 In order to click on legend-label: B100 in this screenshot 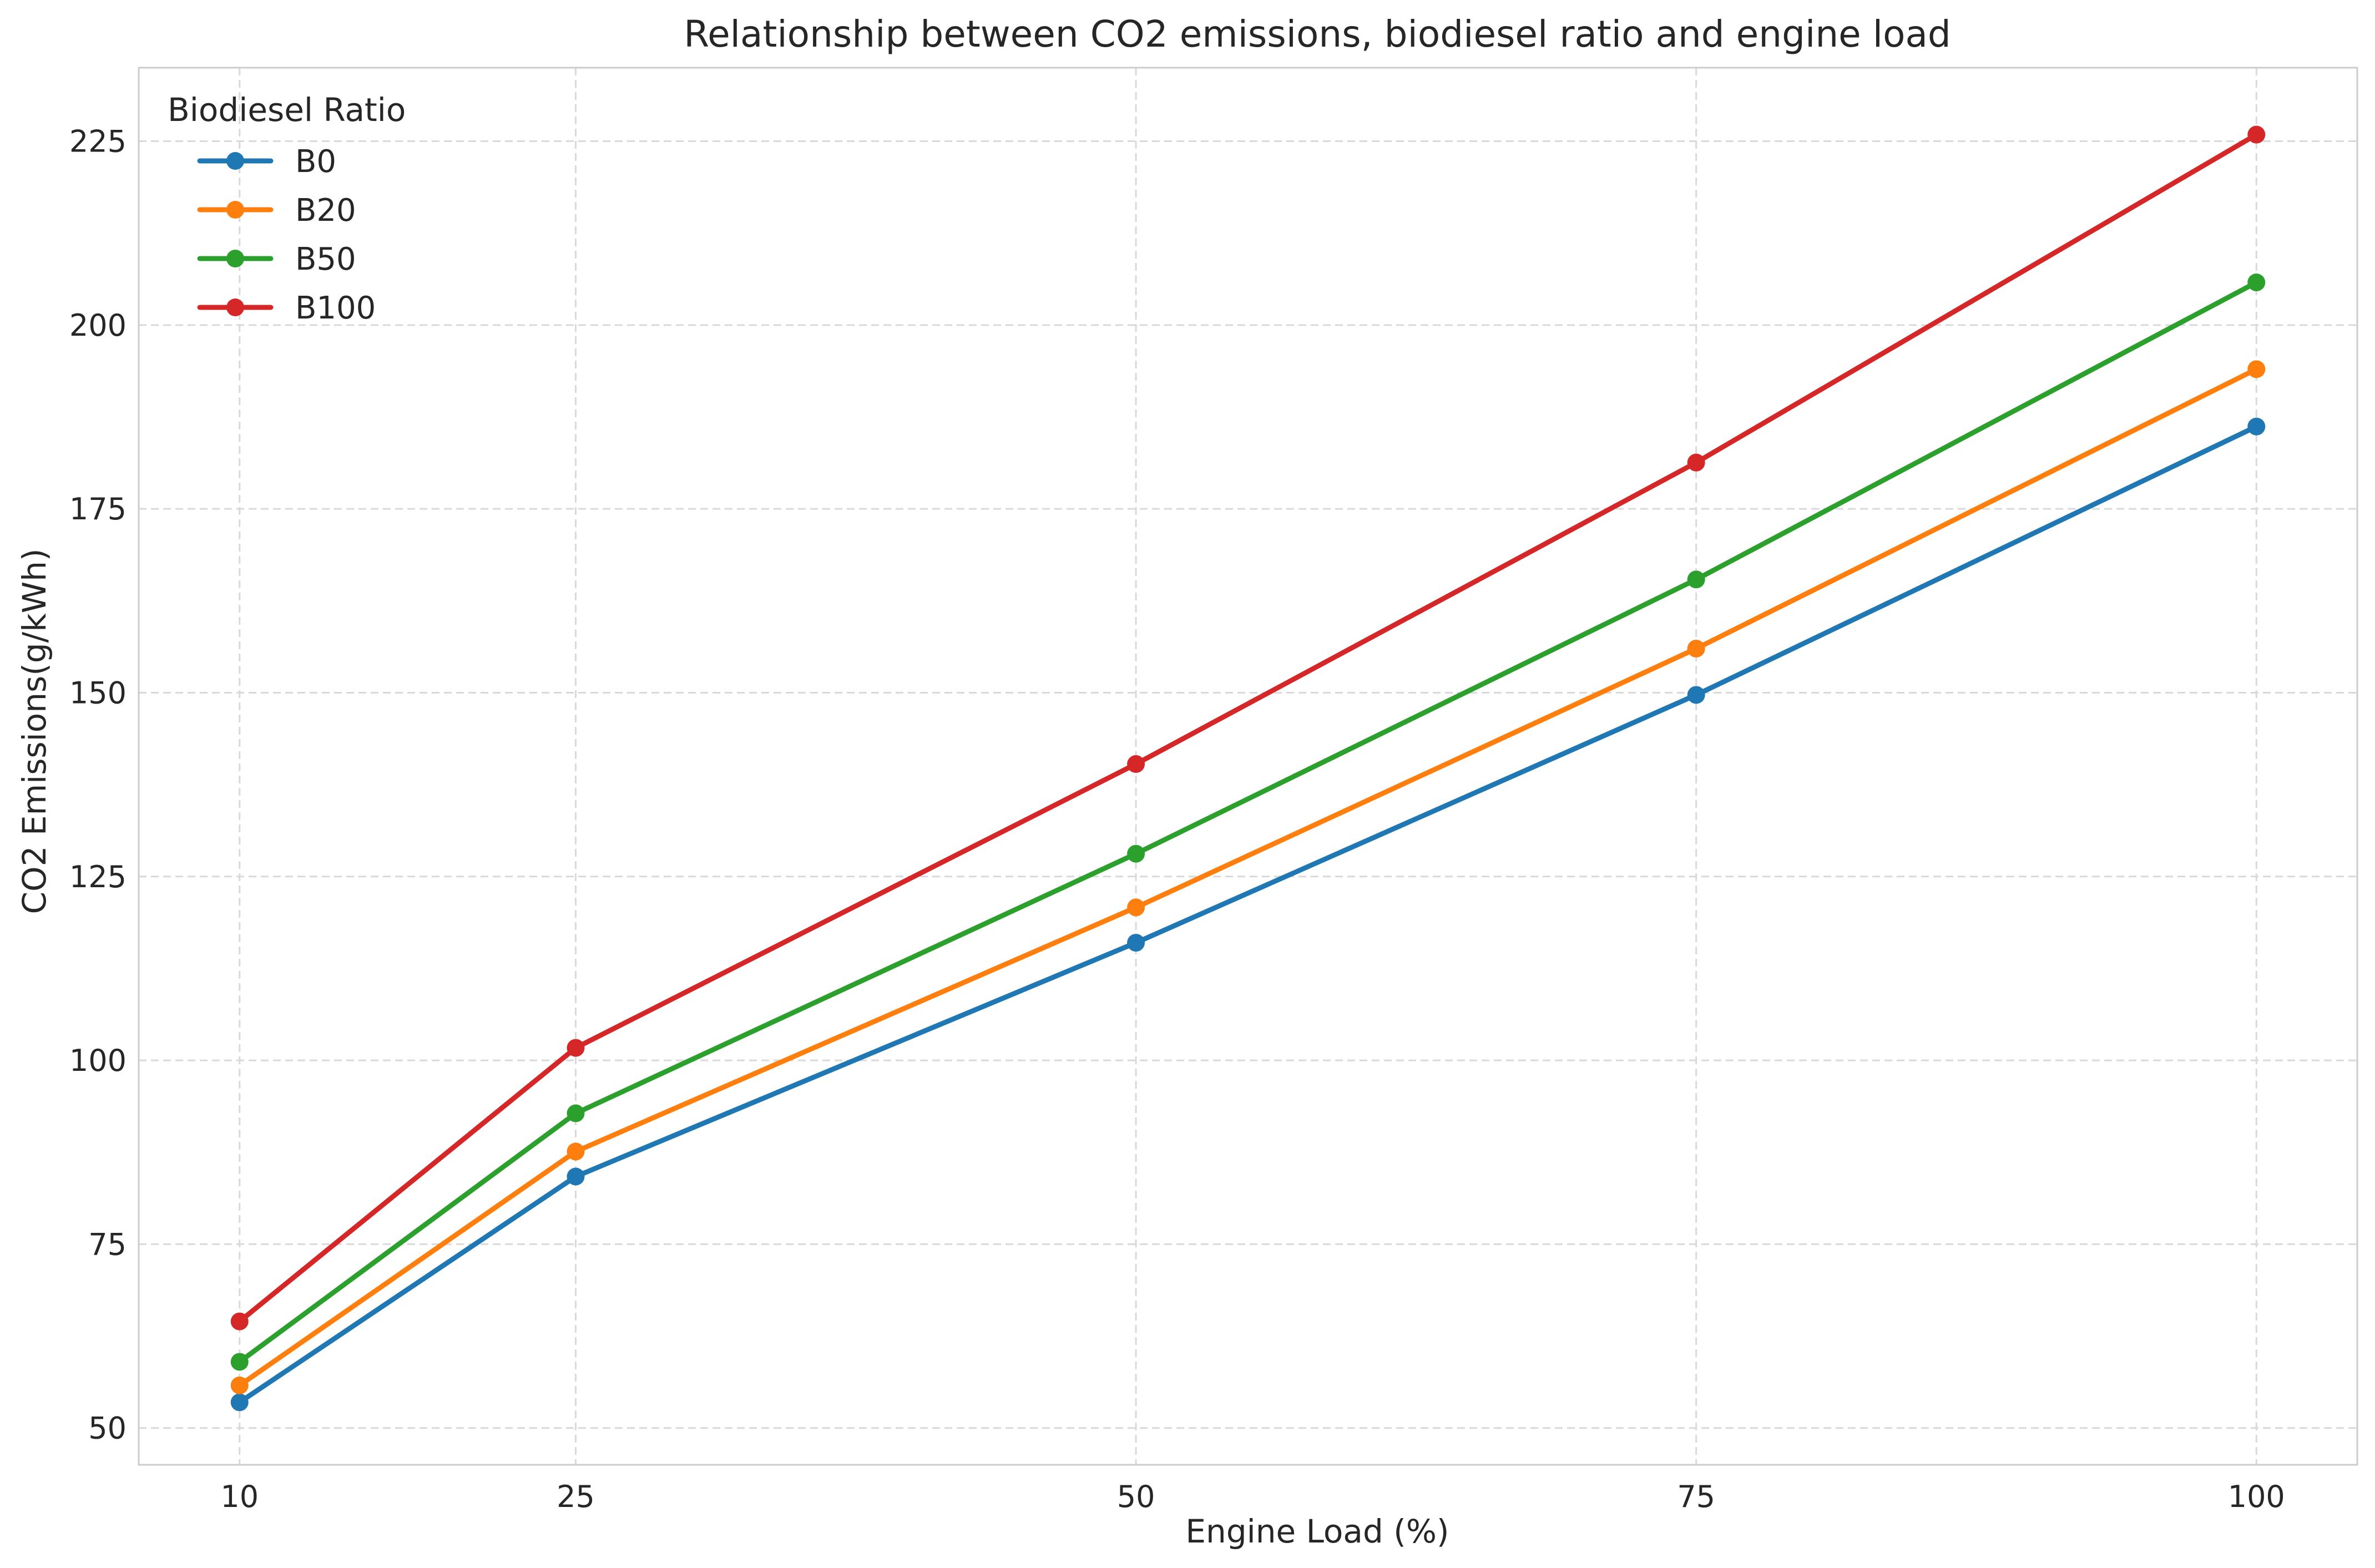, I will do `click(335, 308)`.